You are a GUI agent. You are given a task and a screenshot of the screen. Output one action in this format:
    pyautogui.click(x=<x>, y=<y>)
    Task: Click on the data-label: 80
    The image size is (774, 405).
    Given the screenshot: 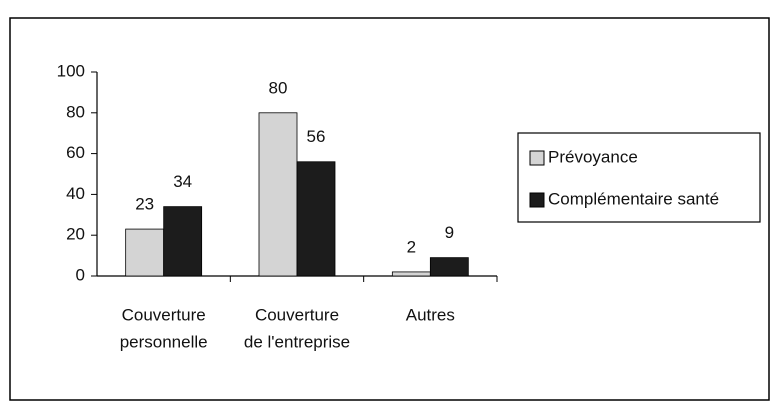 What is the action you would take?
    pyautogui.click(x=278, y=87)
    